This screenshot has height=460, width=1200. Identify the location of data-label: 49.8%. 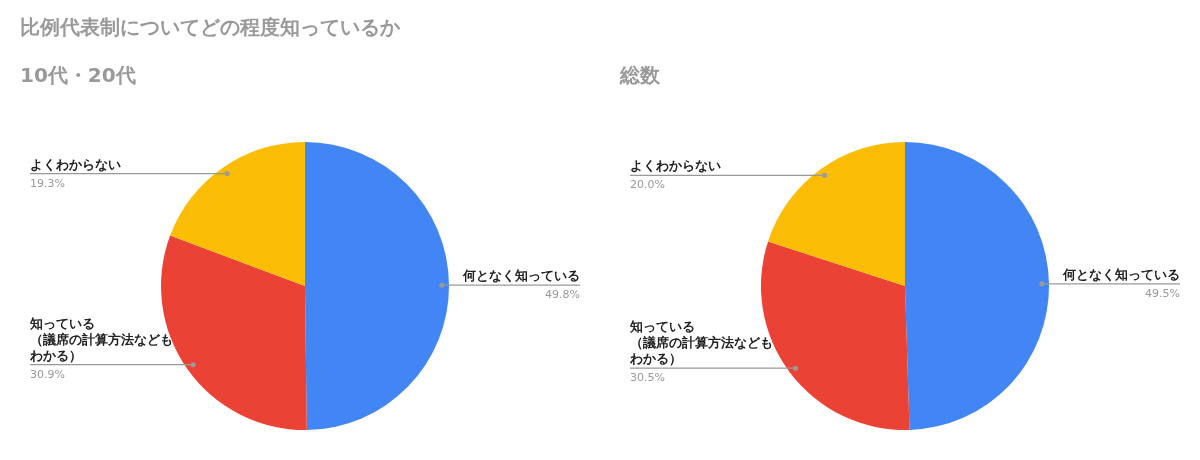
(562, 295).